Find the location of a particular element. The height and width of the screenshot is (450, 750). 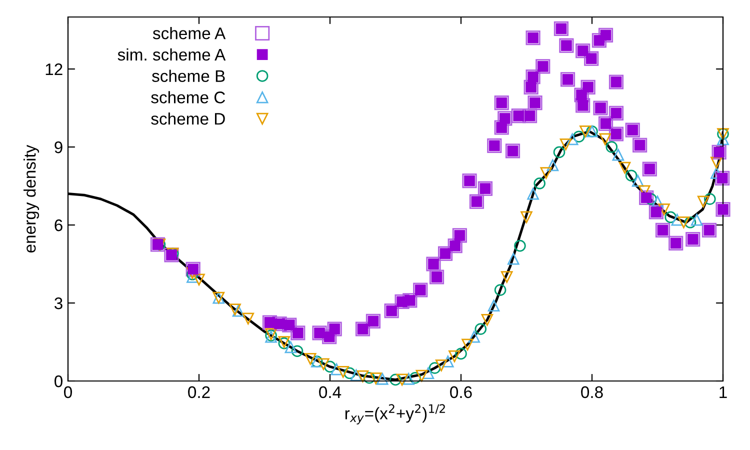

x-tick-label: 0.6 is located at coordinates (461, 392).